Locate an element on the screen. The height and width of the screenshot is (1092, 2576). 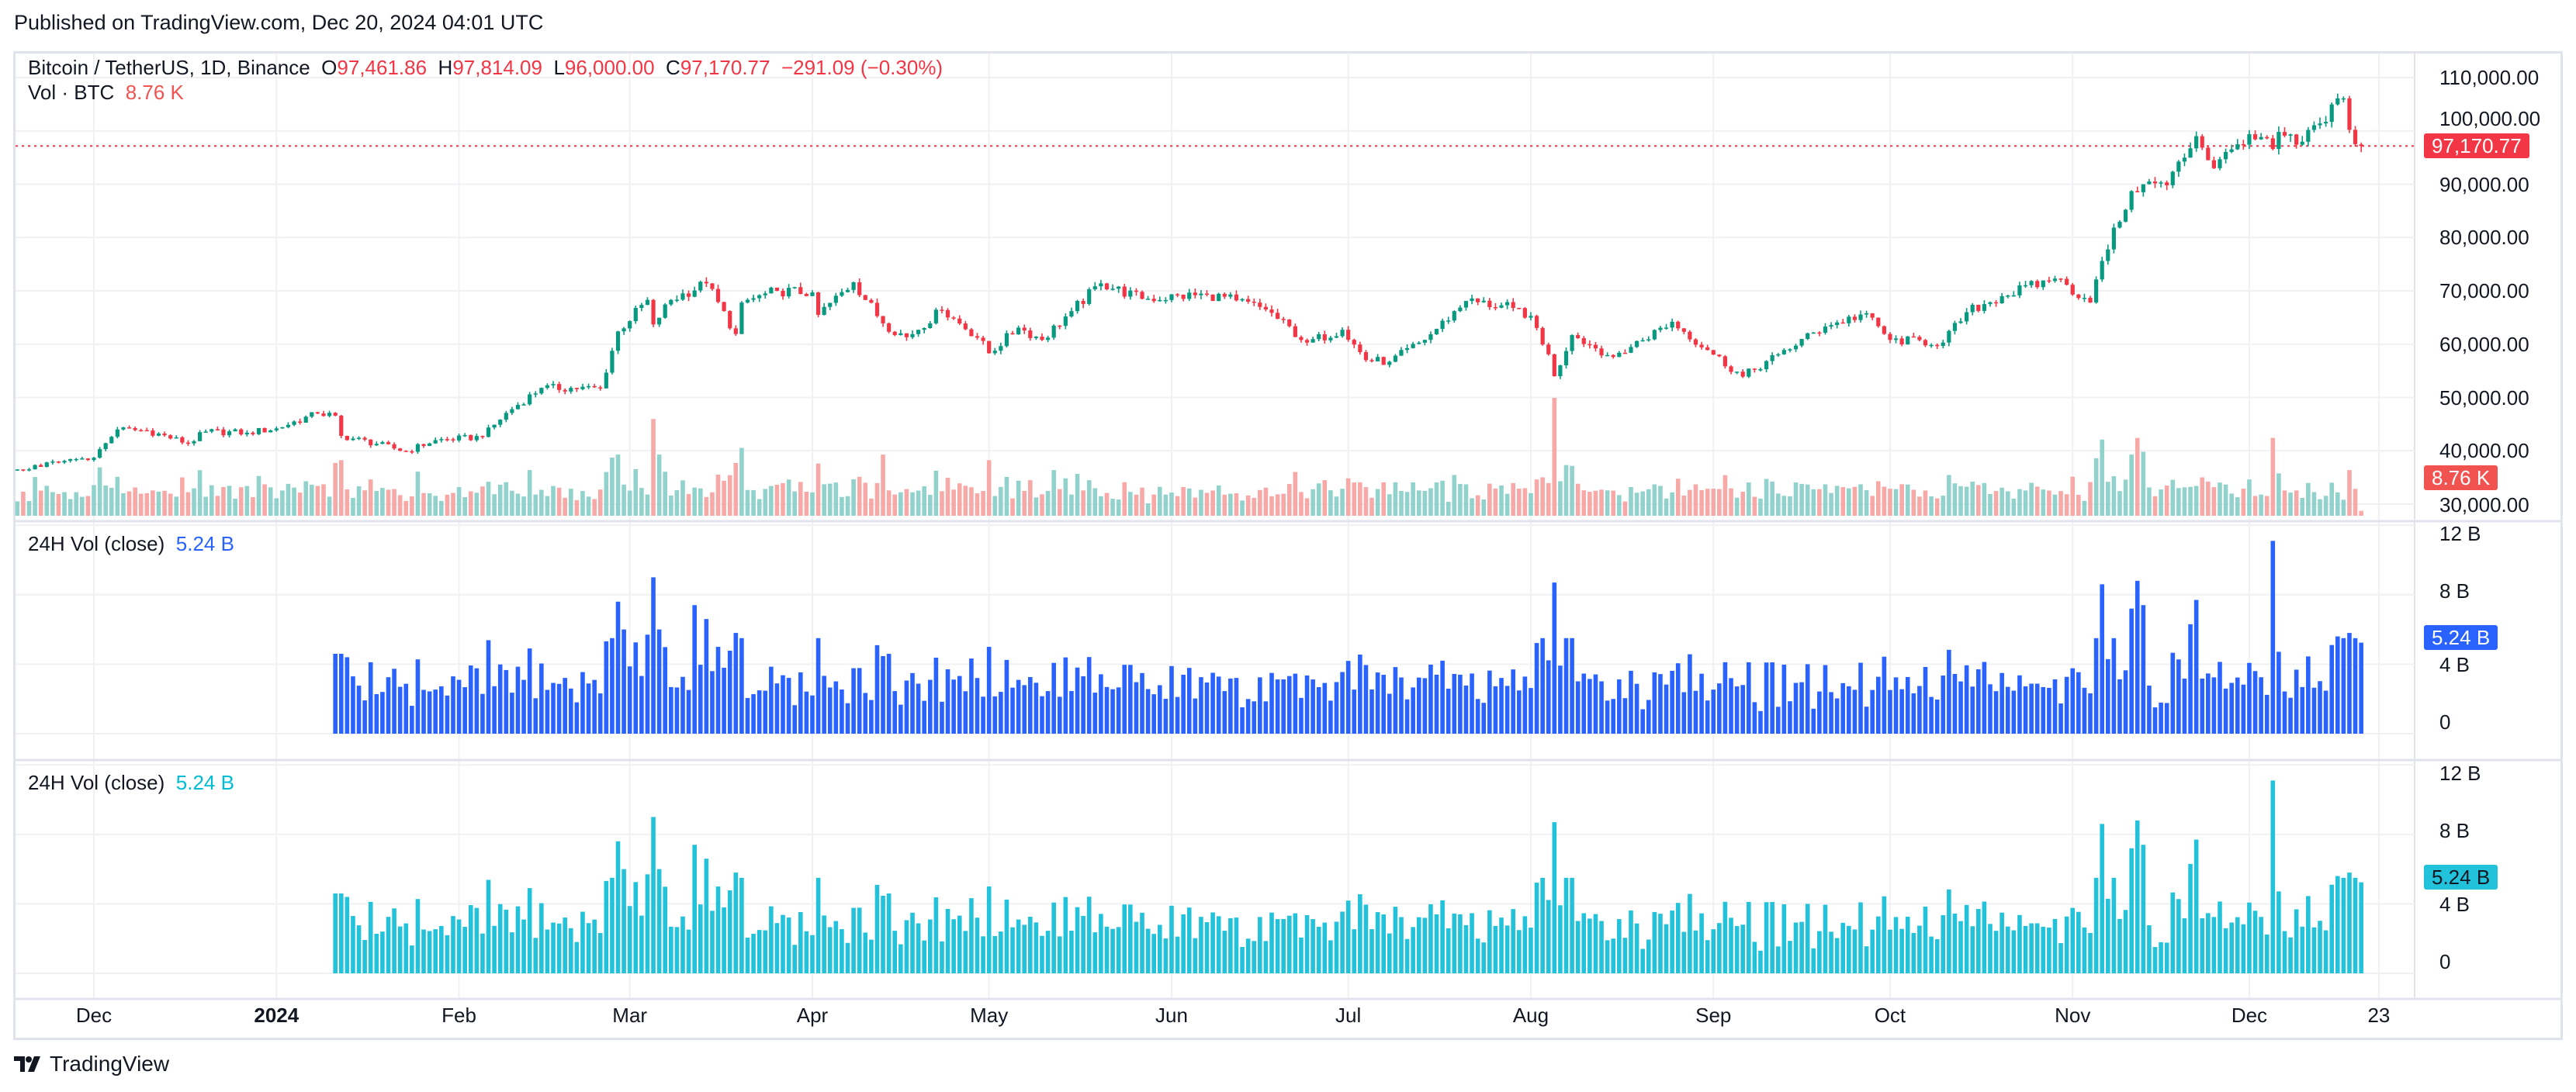
symbol-title: Bitcoin / TetherUS, 1D, Binance is located at coordinates (169, 67).